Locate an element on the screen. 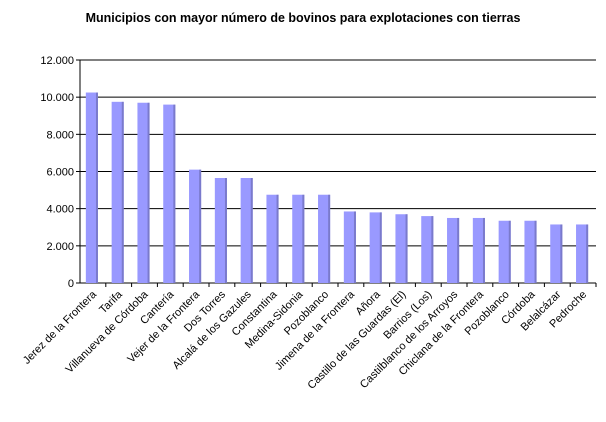 The height and width of the screenshot is (422, 606). y-tick-label: 6.000 is located at coordinates (60, 173).